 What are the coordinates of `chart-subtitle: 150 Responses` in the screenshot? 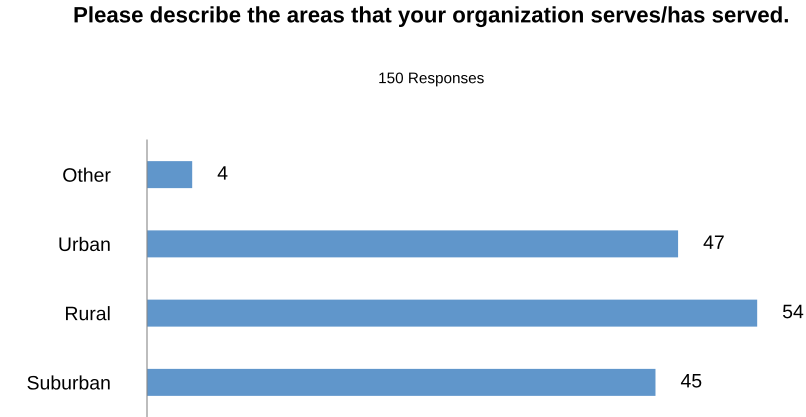 It's located at (431, 79).